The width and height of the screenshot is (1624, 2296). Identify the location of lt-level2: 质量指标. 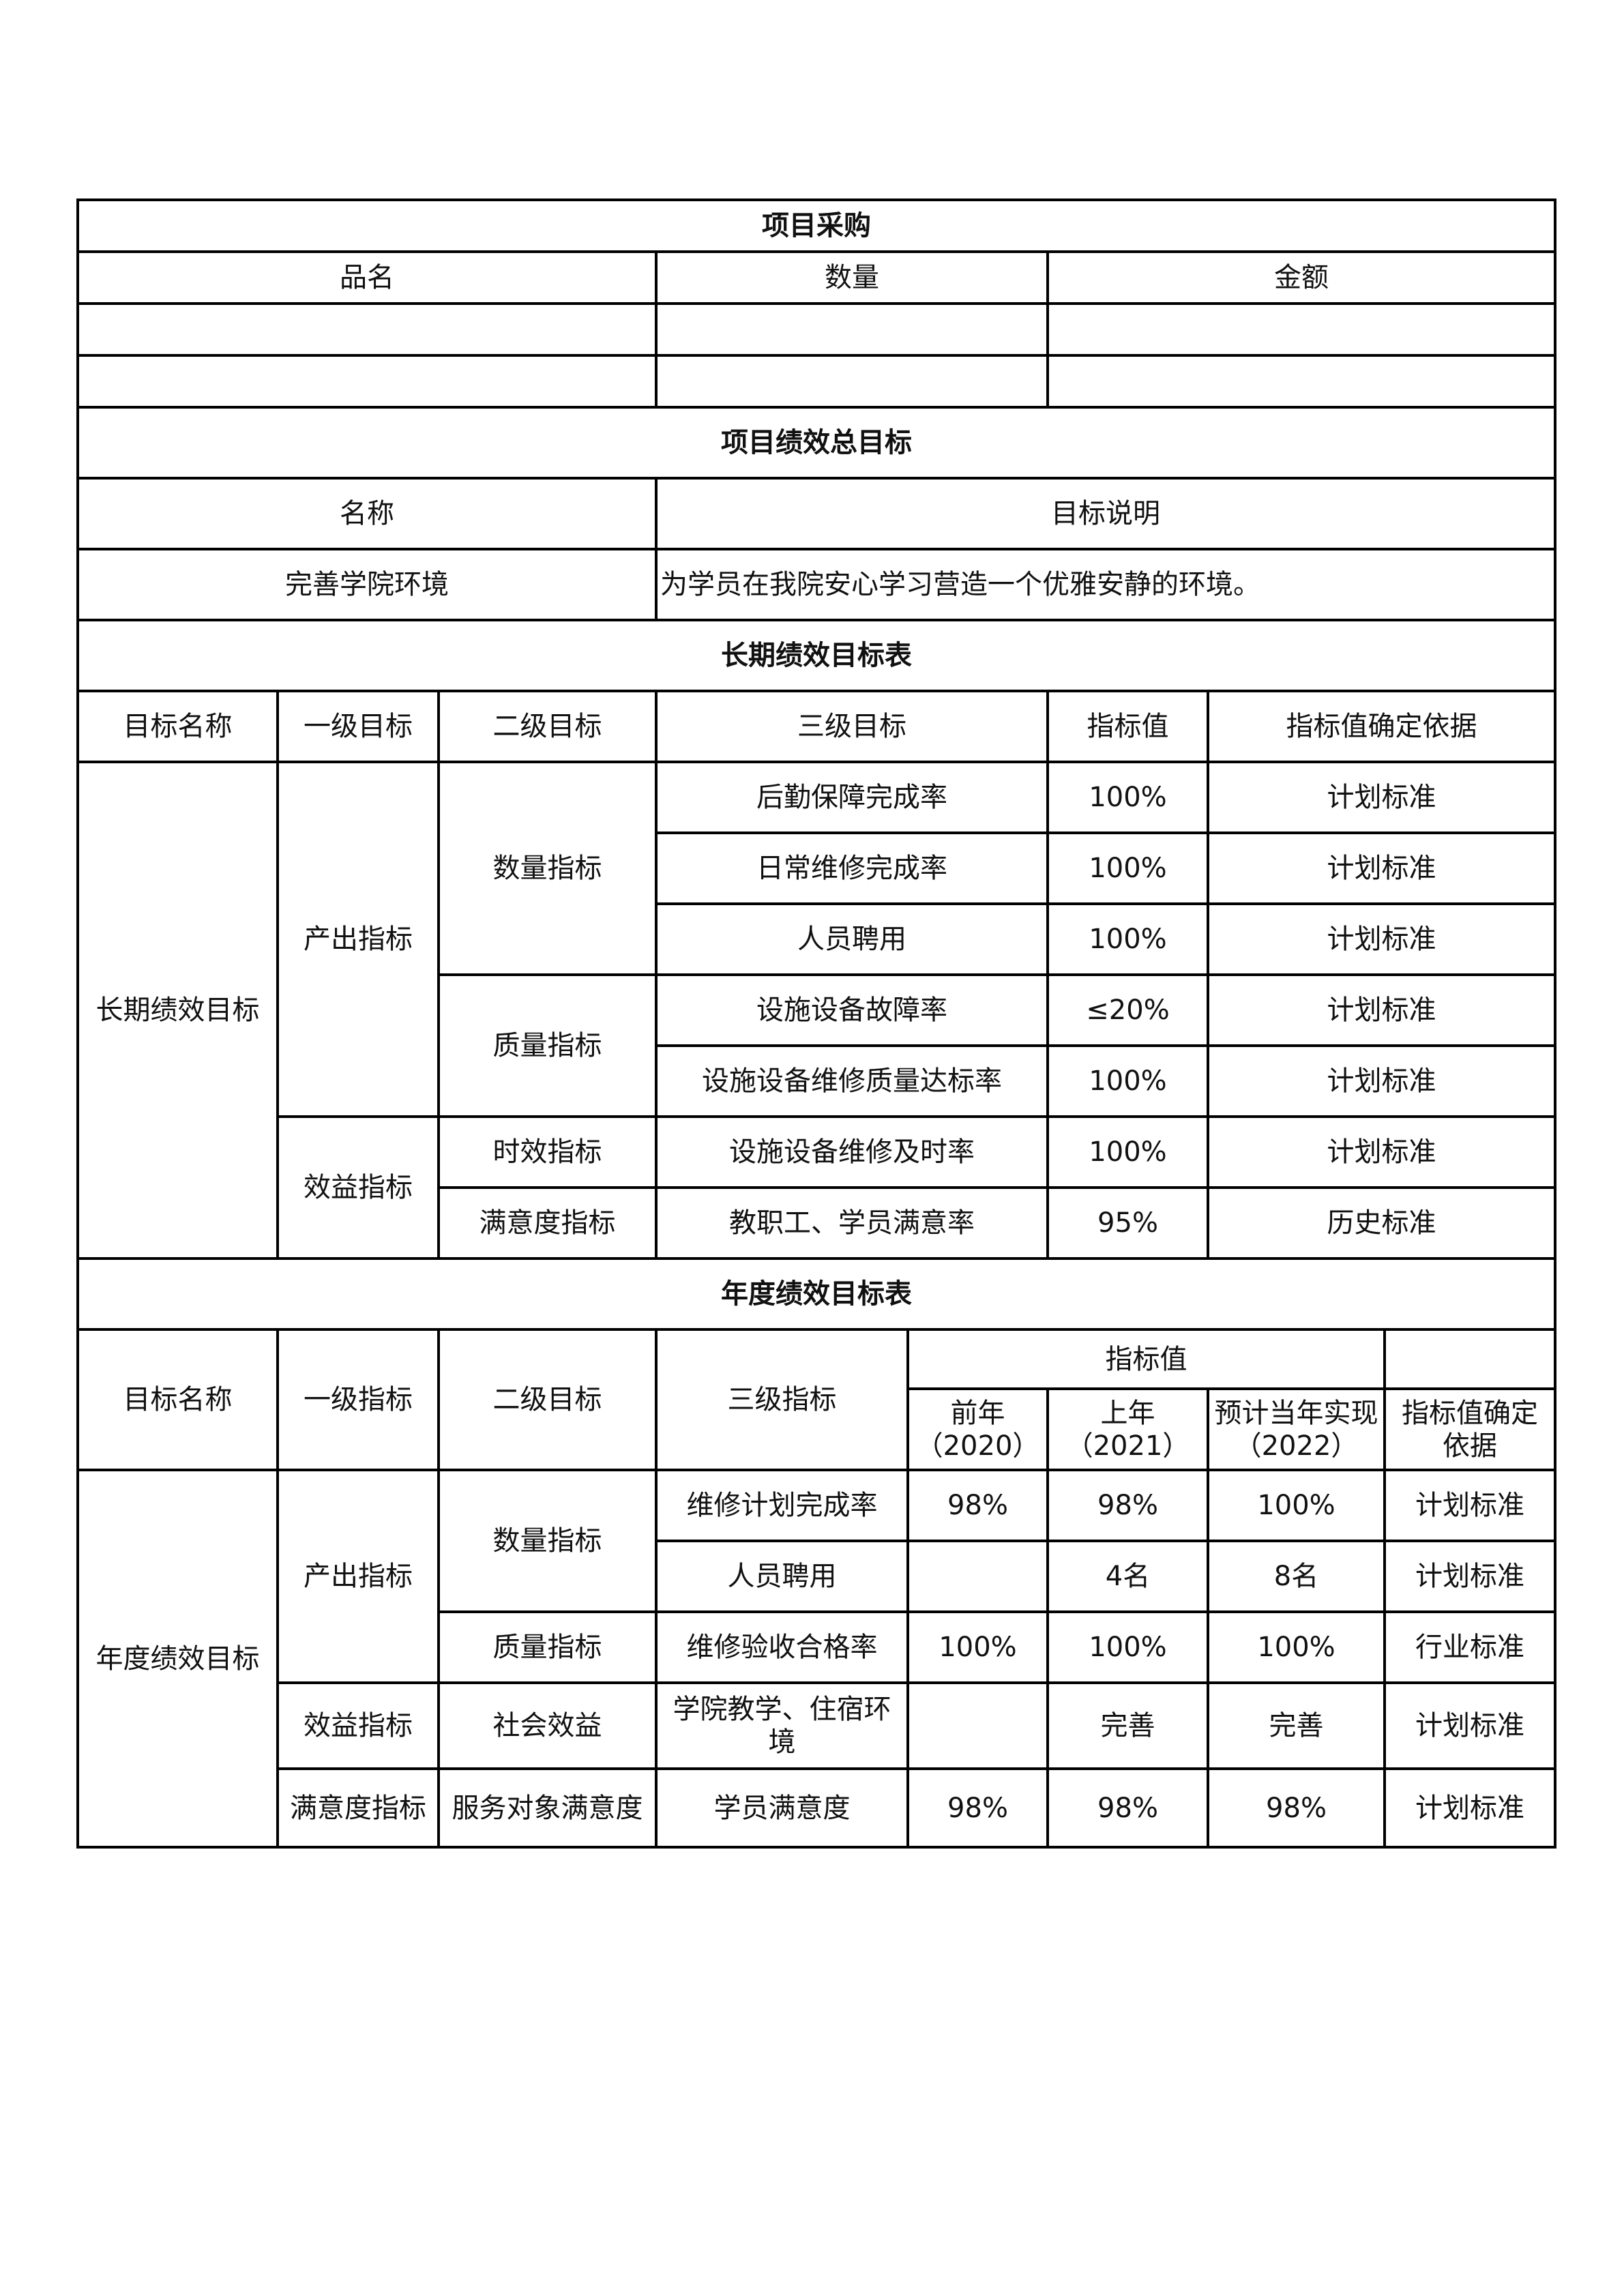
(547, 1045).